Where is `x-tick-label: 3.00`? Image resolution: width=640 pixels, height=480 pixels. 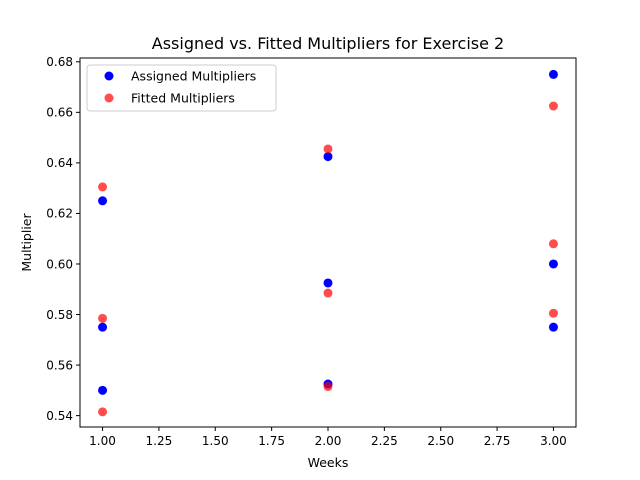 x-tick-label: 3.00 is located at coordinates (553, 441).